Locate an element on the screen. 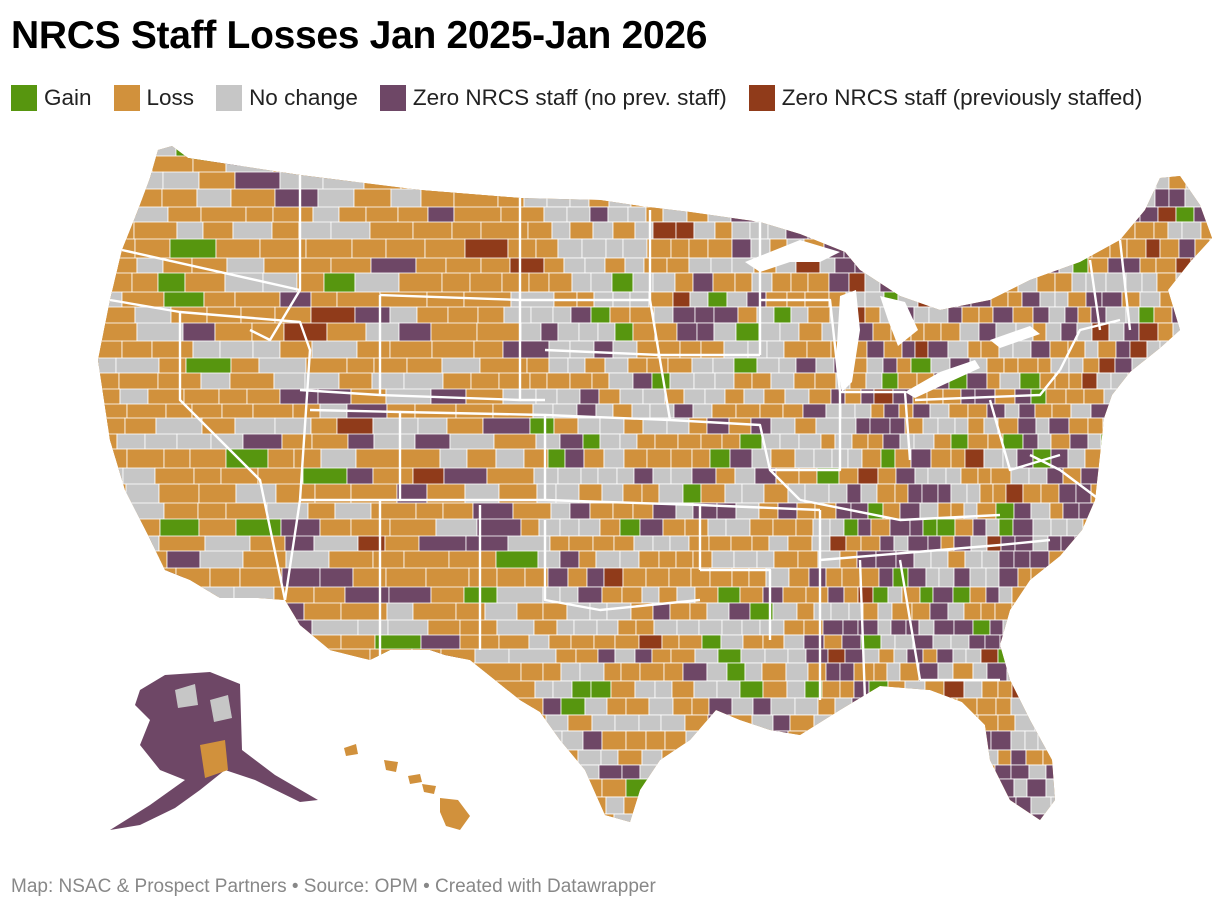 The width and height of the screenshot is (1220, 912). hawaii is located at coordinates (407, 787).